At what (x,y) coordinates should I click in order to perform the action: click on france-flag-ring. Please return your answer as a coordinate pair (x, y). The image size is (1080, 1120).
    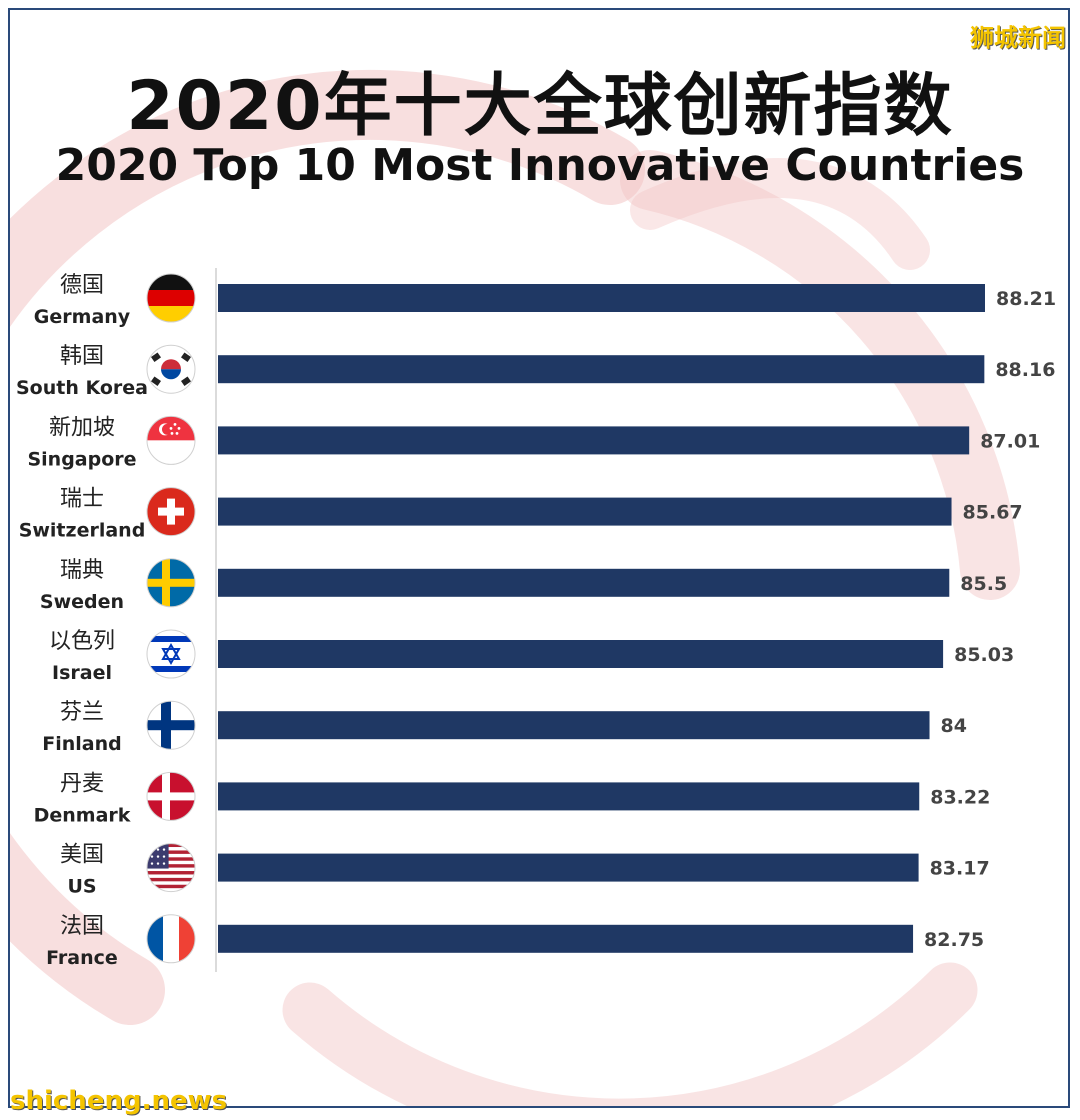
    Looking at the image, I should click on (171, 939).